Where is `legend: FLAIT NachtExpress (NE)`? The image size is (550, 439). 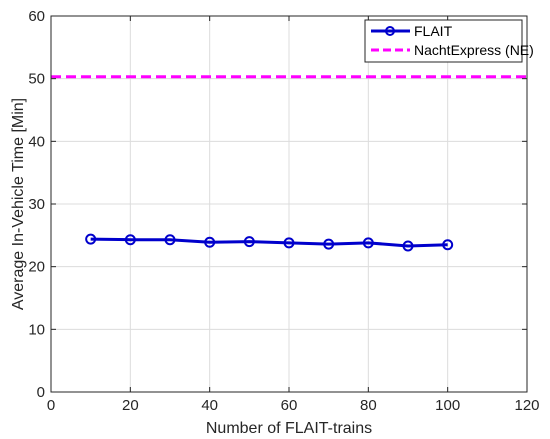 legend: FLAIT NachtExpress (NE) is located at coordinates (449, 41).